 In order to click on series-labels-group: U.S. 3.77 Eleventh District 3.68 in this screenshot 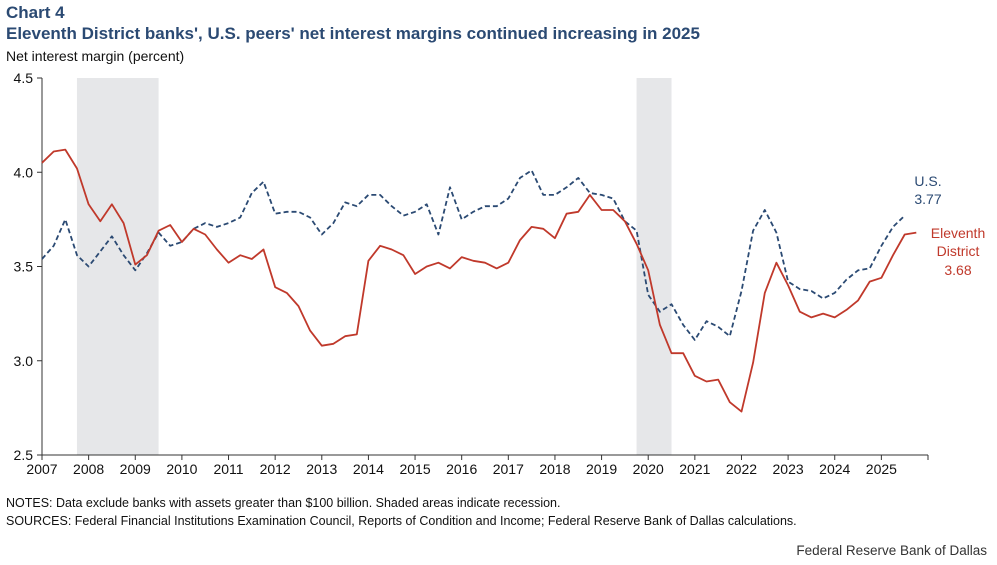, I will do `click(949, 225)`.